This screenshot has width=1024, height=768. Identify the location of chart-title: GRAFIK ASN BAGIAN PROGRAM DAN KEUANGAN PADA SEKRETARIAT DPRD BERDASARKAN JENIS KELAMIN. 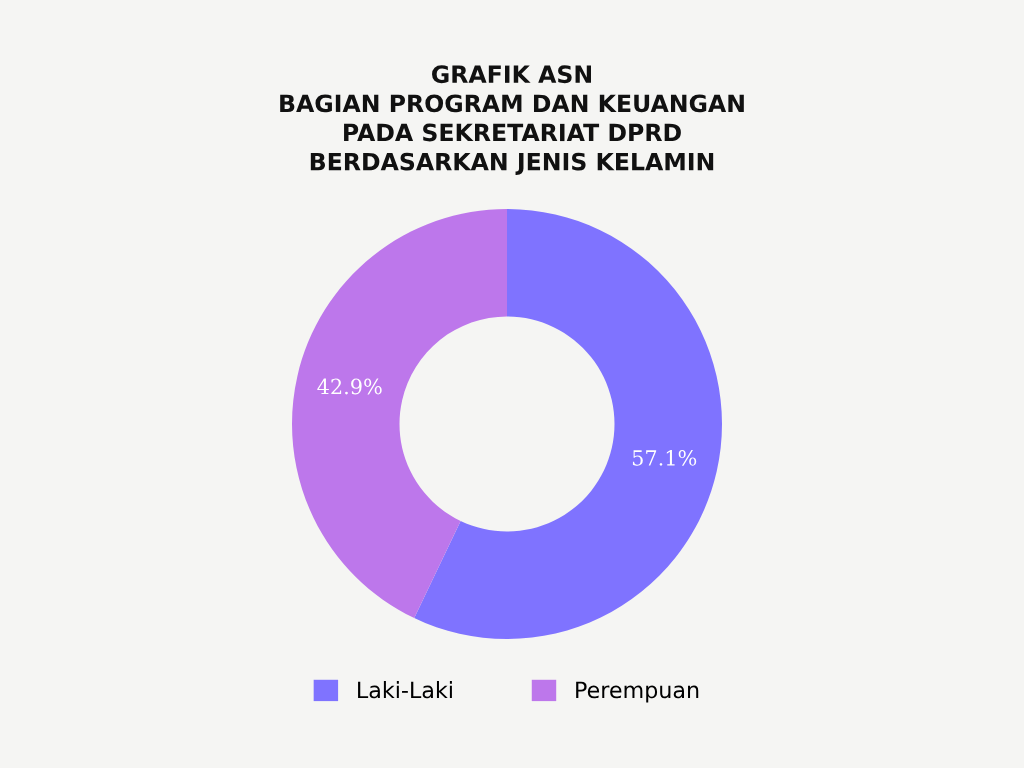
(512, 120).